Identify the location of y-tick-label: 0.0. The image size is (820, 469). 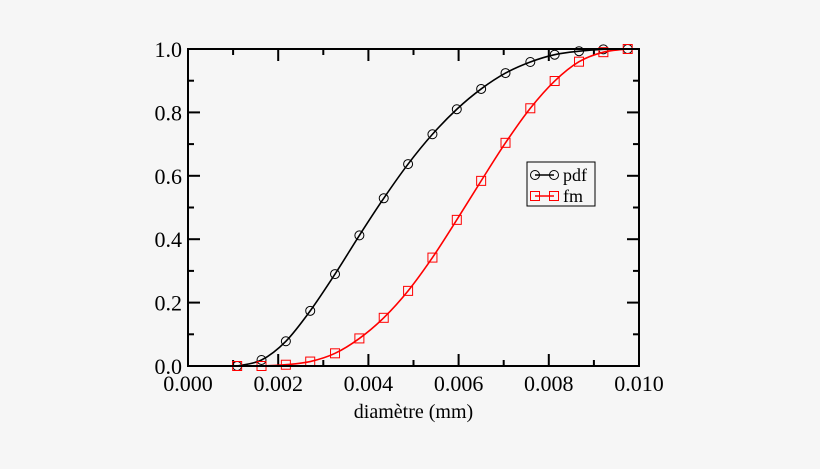
(169, 366).